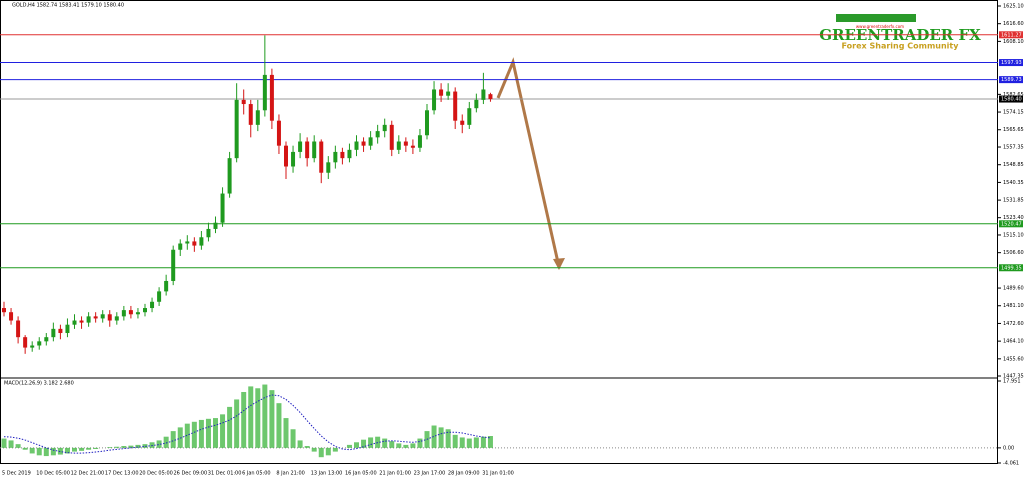  I want to click on header: GOLD,H4 1582.74 1583.41 1579.10 1580.40, so click(68, 6).